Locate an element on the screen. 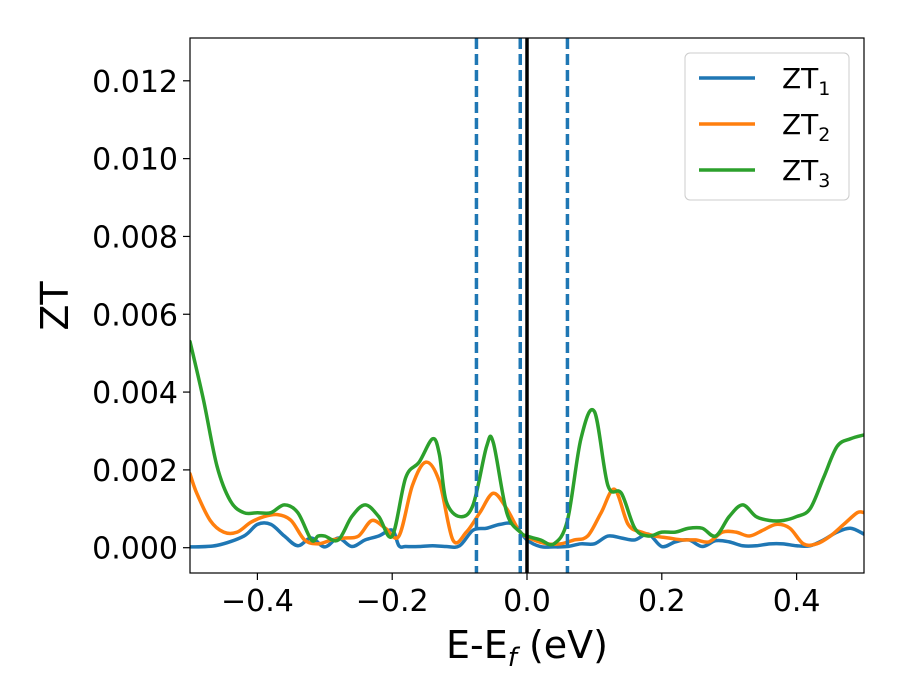 Image resolution: width=900 pixels, height=700 pixels. y-tick-label: 0.000 is located at coordinates (135, 549).